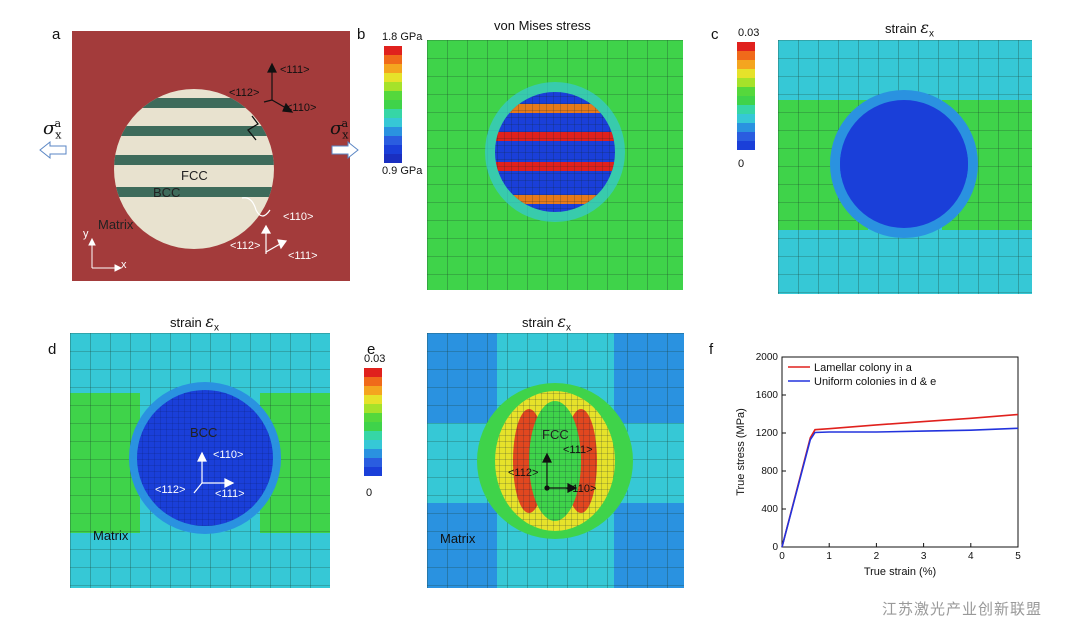  I want to click on panel-d-dir-111: <111>, so click(230, 494).